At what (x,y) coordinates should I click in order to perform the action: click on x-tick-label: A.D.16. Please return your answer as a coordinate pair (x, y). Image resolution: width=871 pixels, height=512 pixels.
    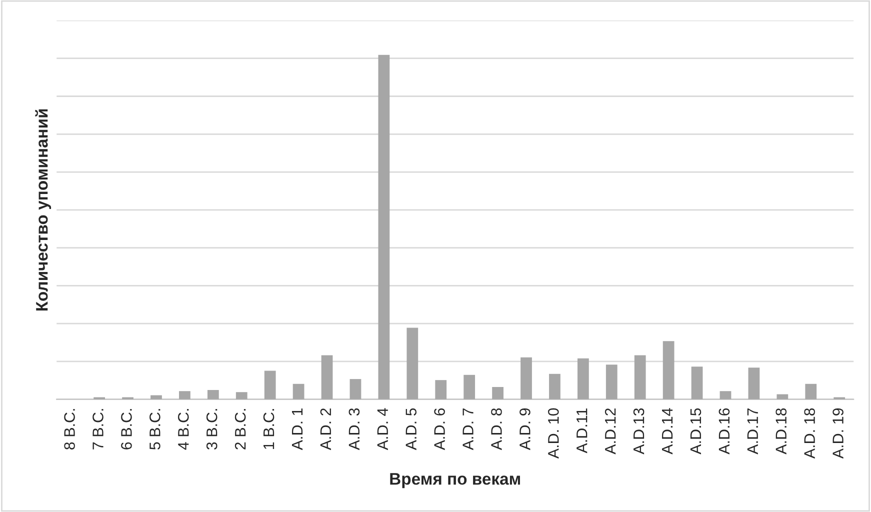
    Looking at the image, I should click on (724, 431).